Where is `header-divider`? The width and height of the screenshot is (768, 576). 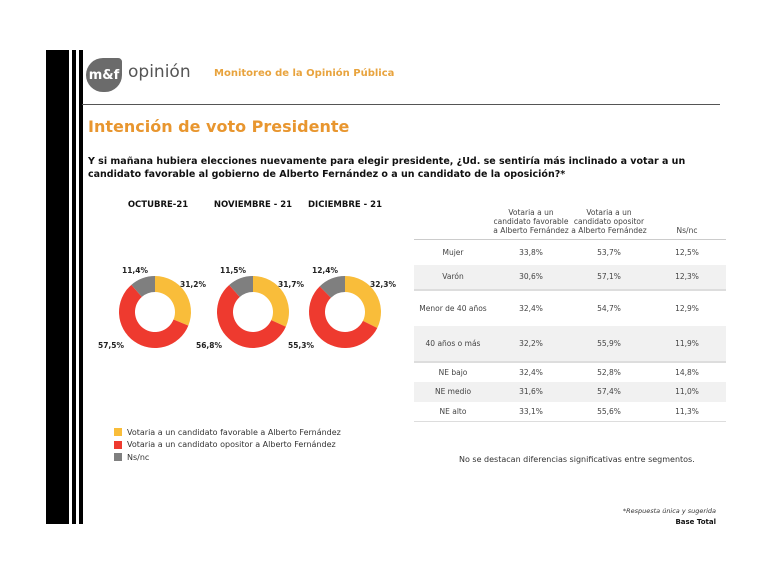 header-divider is located at coordinates (401, 104).